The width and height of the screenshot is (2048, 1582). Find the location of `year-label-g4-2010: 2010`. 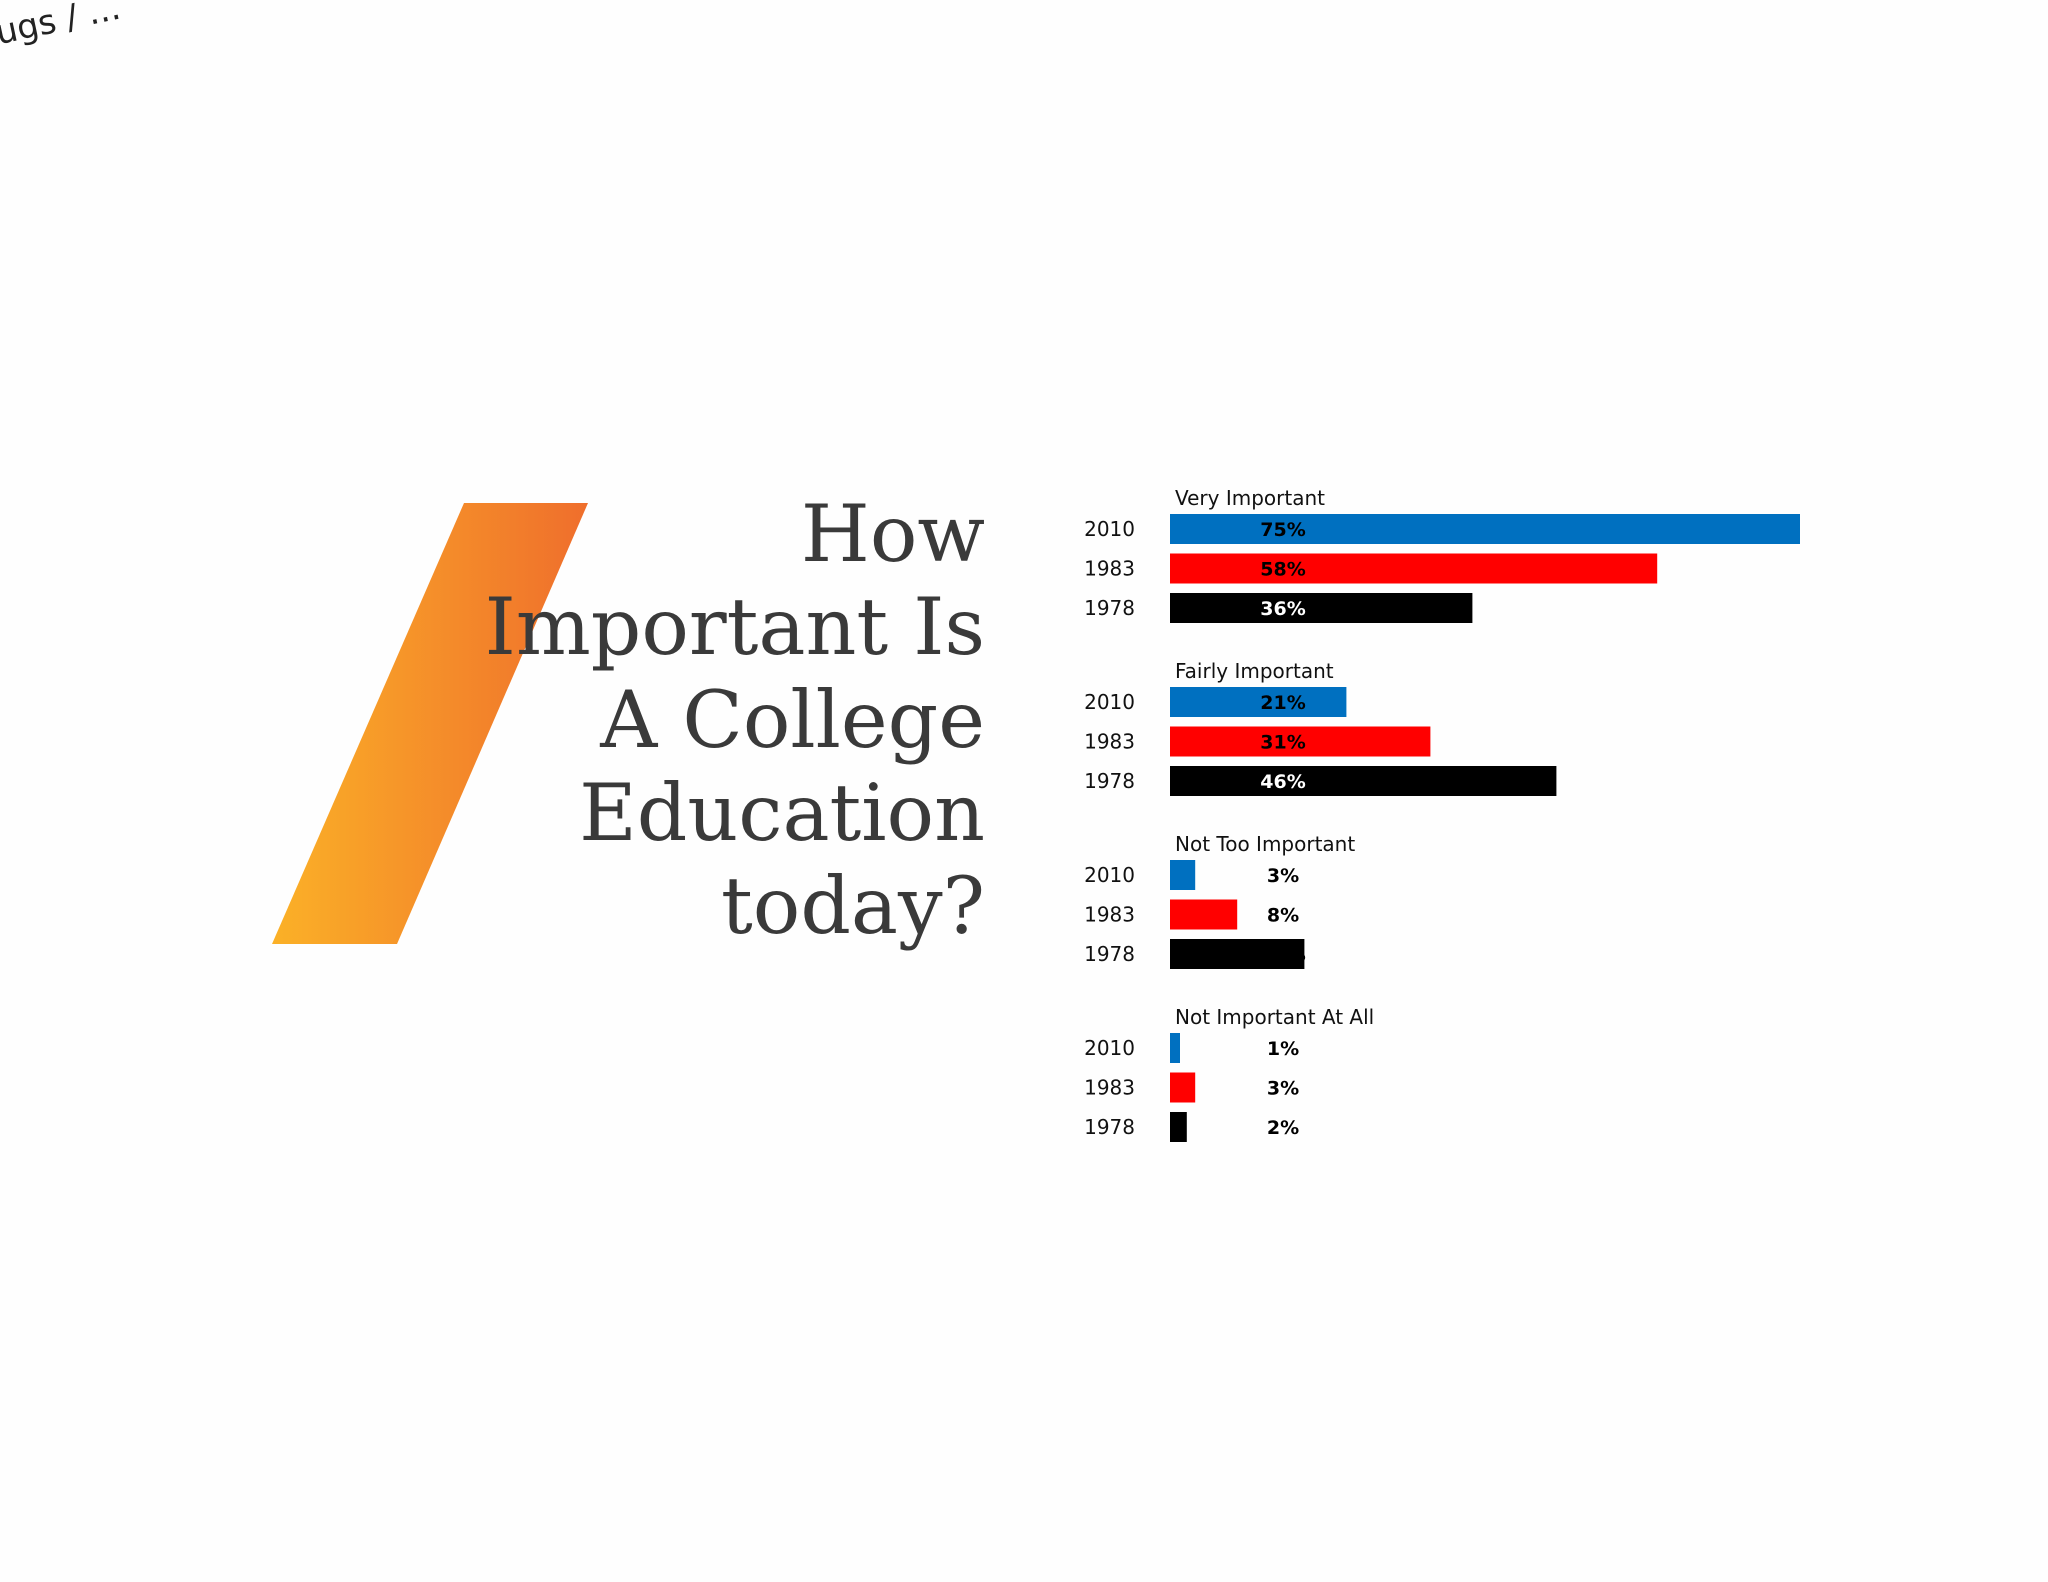

year-label-g4-2010: 2010 is located at coordinates (1109, 1048).